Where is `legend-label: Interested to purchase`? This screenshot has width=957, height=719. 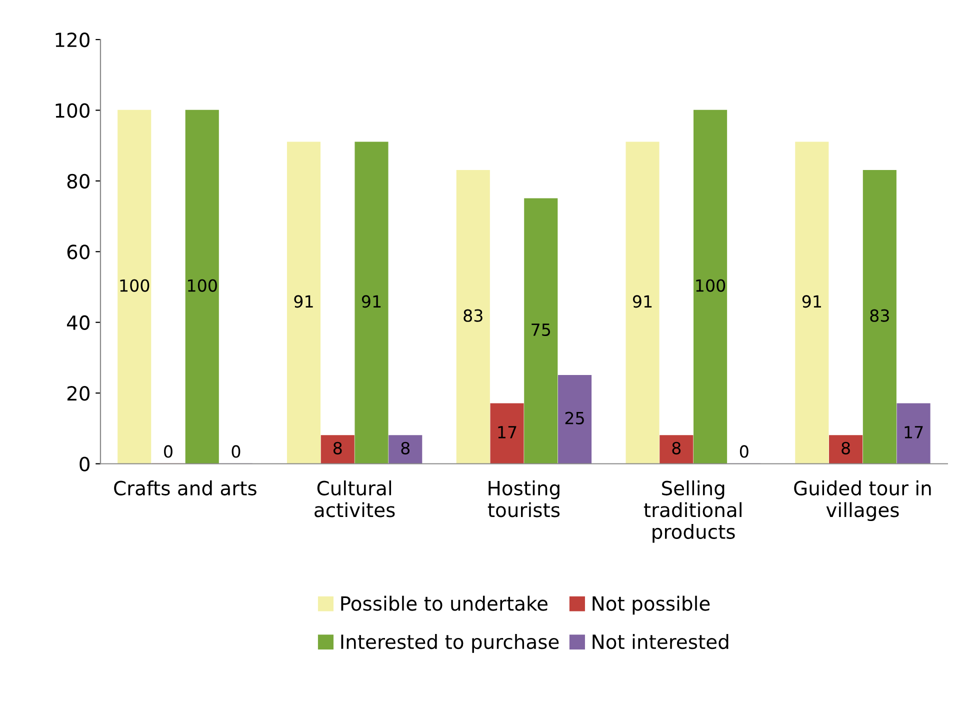
legend-label: Interested to purchase is located at coordinates (450, 643).